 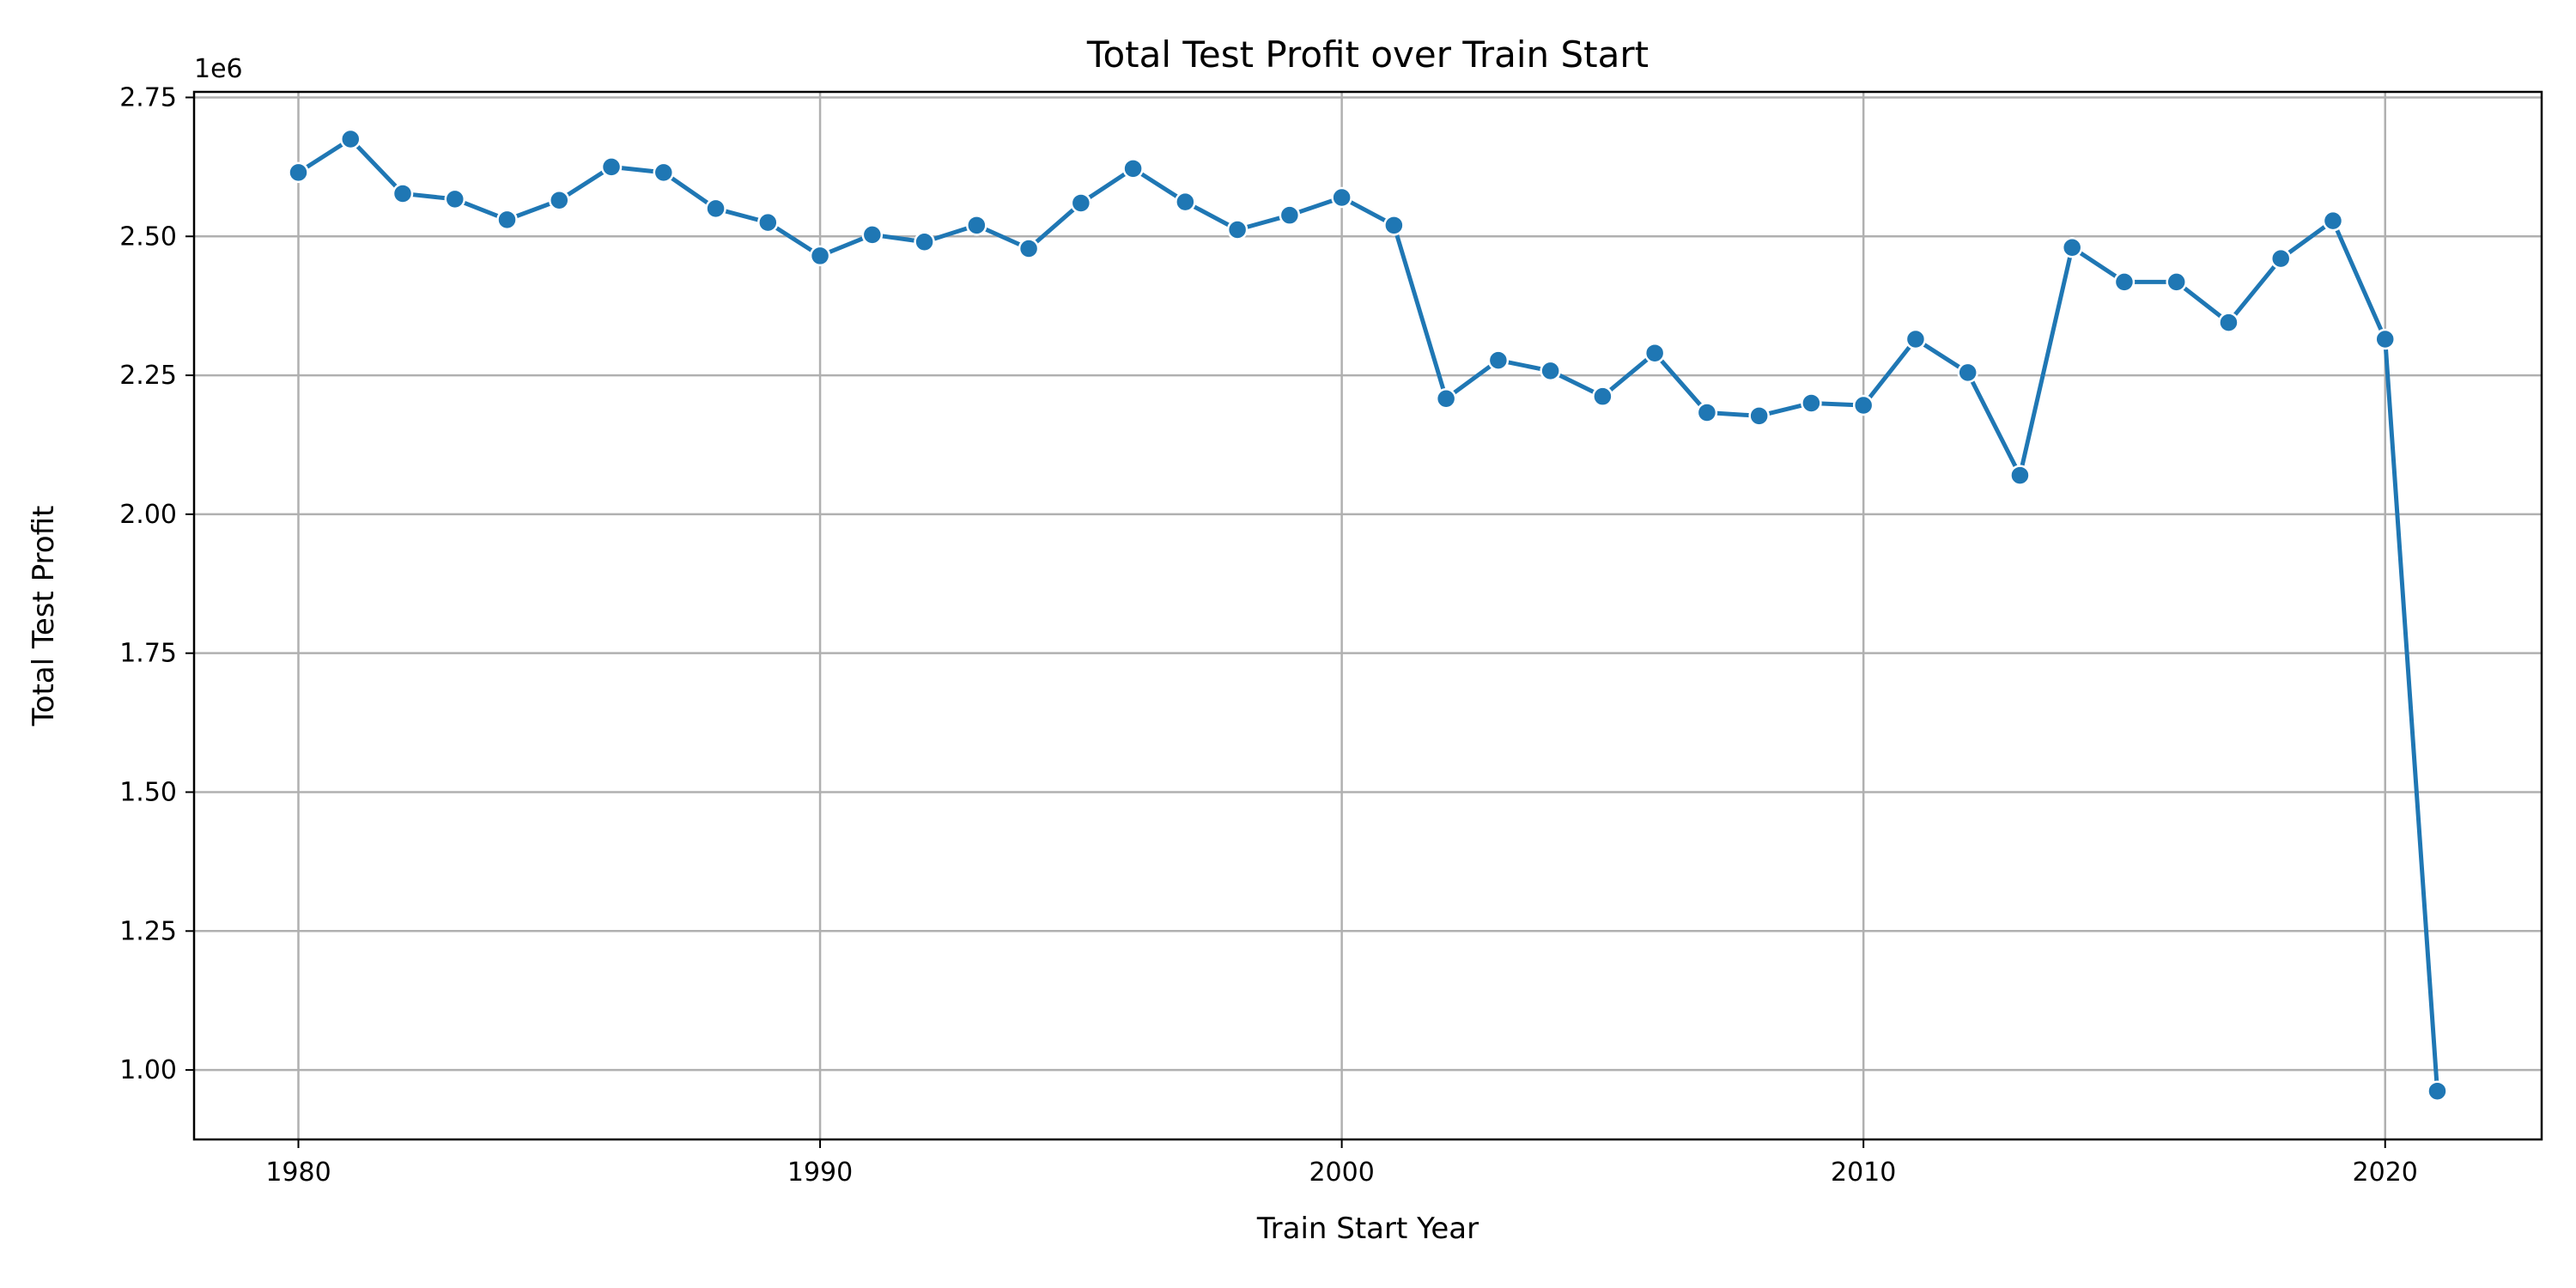 What do you see at coordinates (148, 654) in the screenshot?
I see `y-tick-label: 1.75` at bounding box center [148, 654].